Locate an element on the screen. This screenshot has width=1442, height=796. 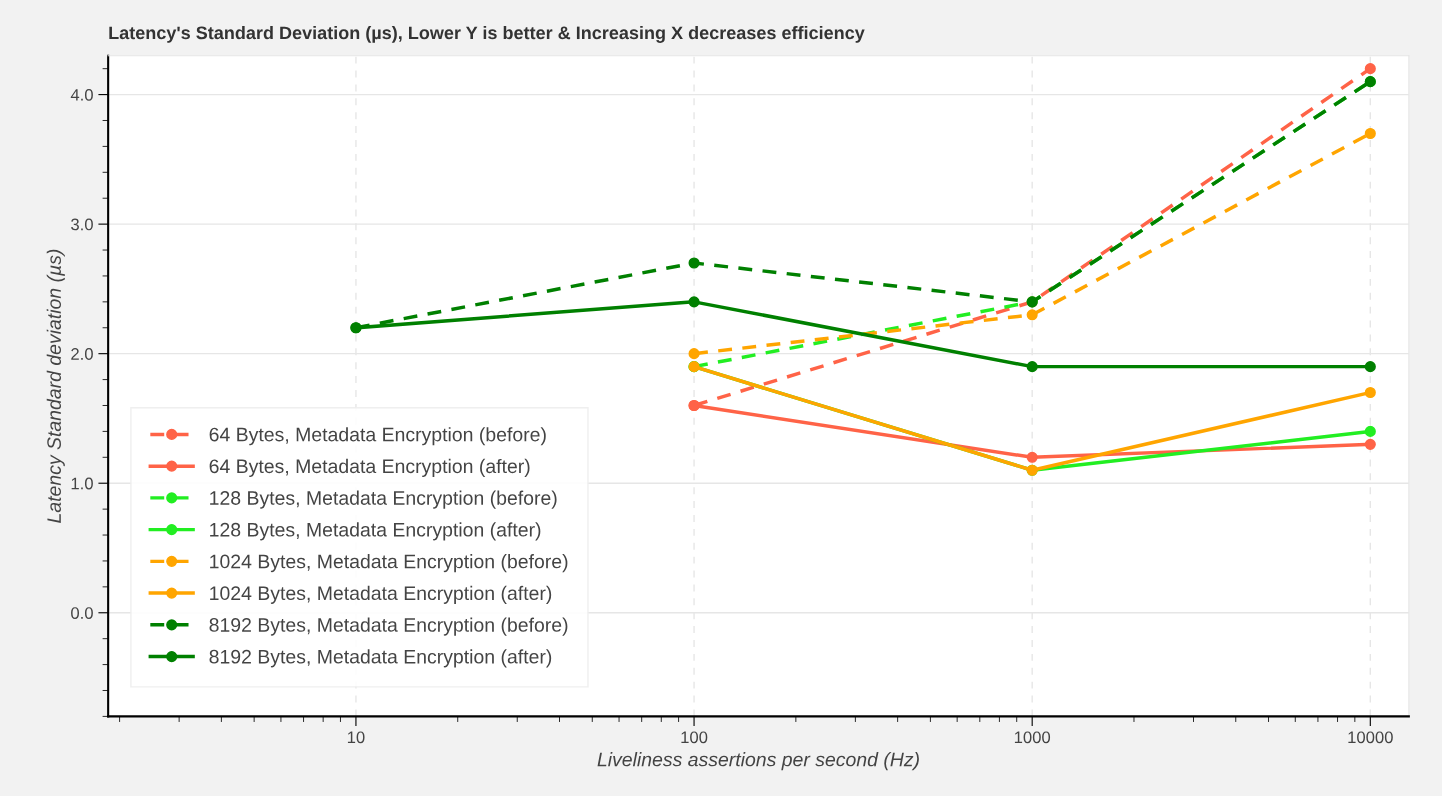
x-axis-title: Liveliness assertions per second (Hz) is located at coordinates (758, 761).